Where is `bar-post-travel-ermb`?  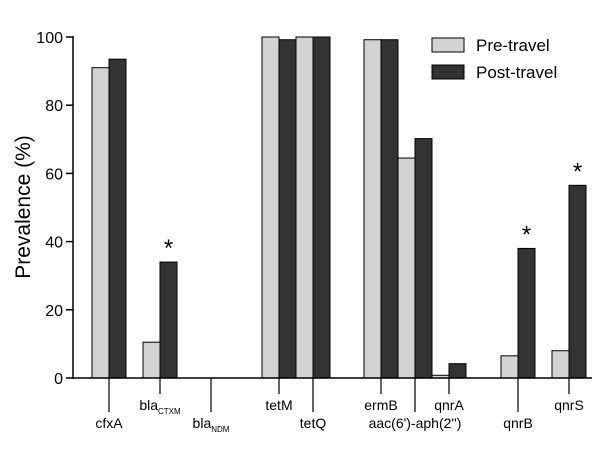
bar-post-travel-ermb is located at coordinates (389, 209).